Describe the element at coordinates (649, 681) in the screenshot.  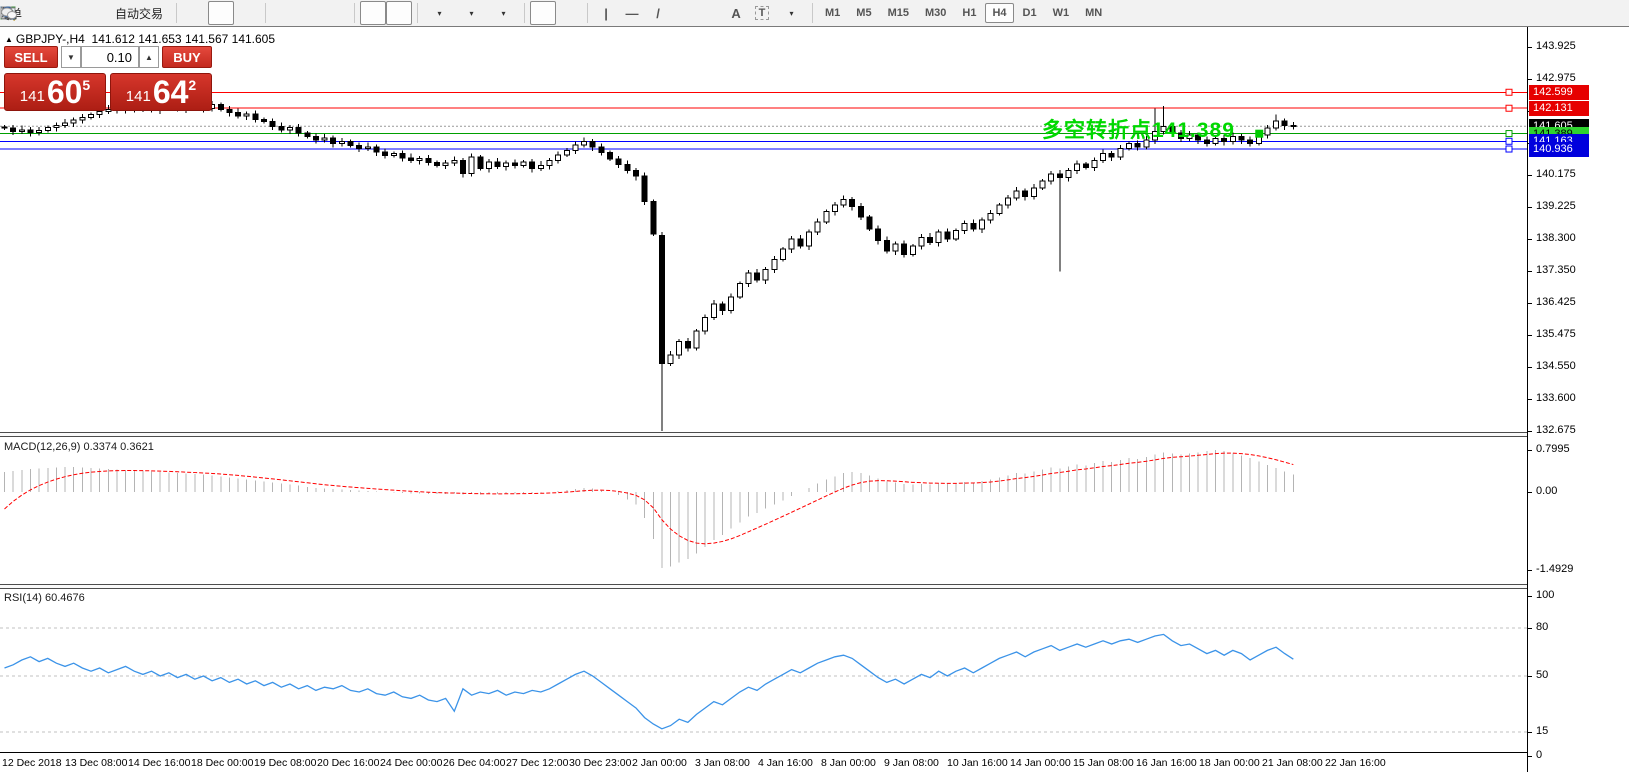
I see `rsi-line` at that location.